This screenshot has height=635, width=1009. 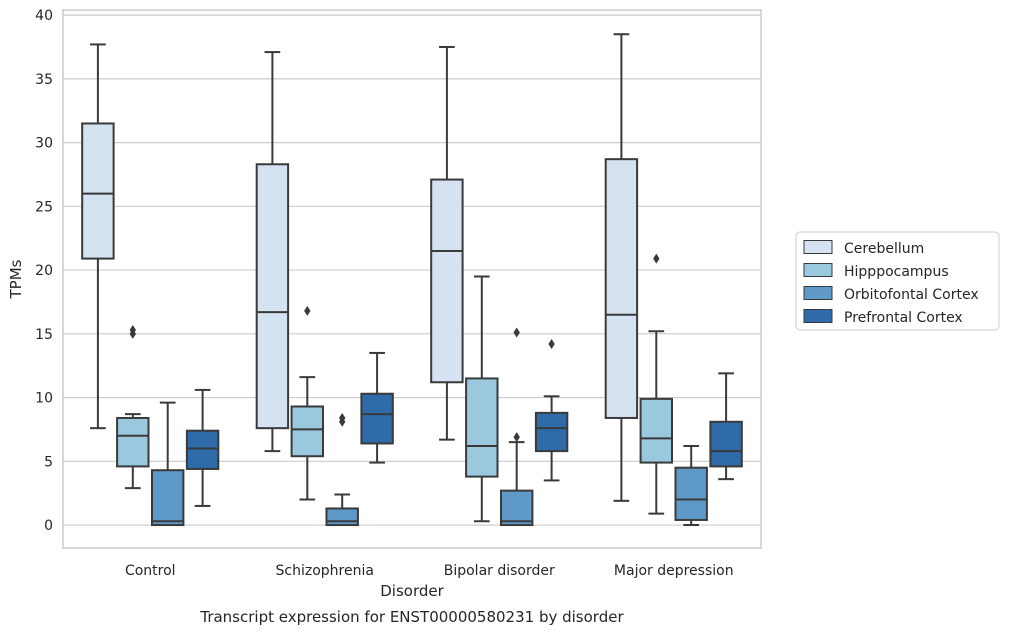 I want to click on y-tick-label: 5, so click(x=48, y=462).